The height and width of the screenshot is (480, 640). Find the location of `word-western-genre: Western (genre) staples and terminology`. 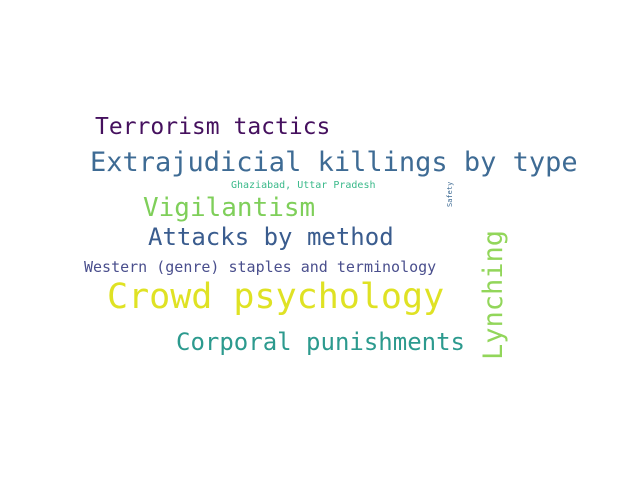

word-western-genre: Western (genre) staples and terminology is located at coordinates (260, 267).